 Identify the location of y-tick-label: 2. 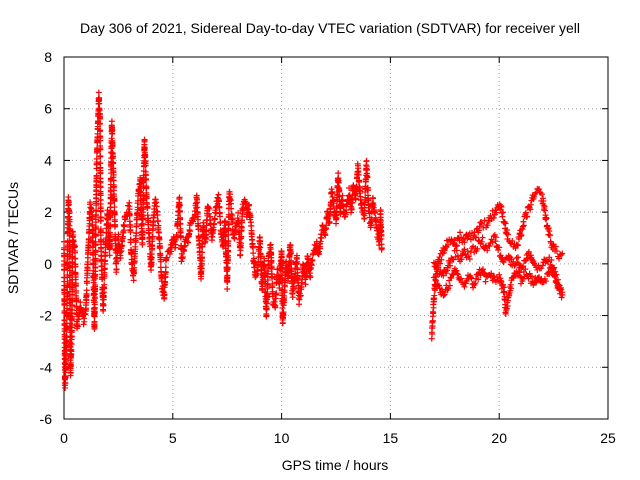
(48, 212).